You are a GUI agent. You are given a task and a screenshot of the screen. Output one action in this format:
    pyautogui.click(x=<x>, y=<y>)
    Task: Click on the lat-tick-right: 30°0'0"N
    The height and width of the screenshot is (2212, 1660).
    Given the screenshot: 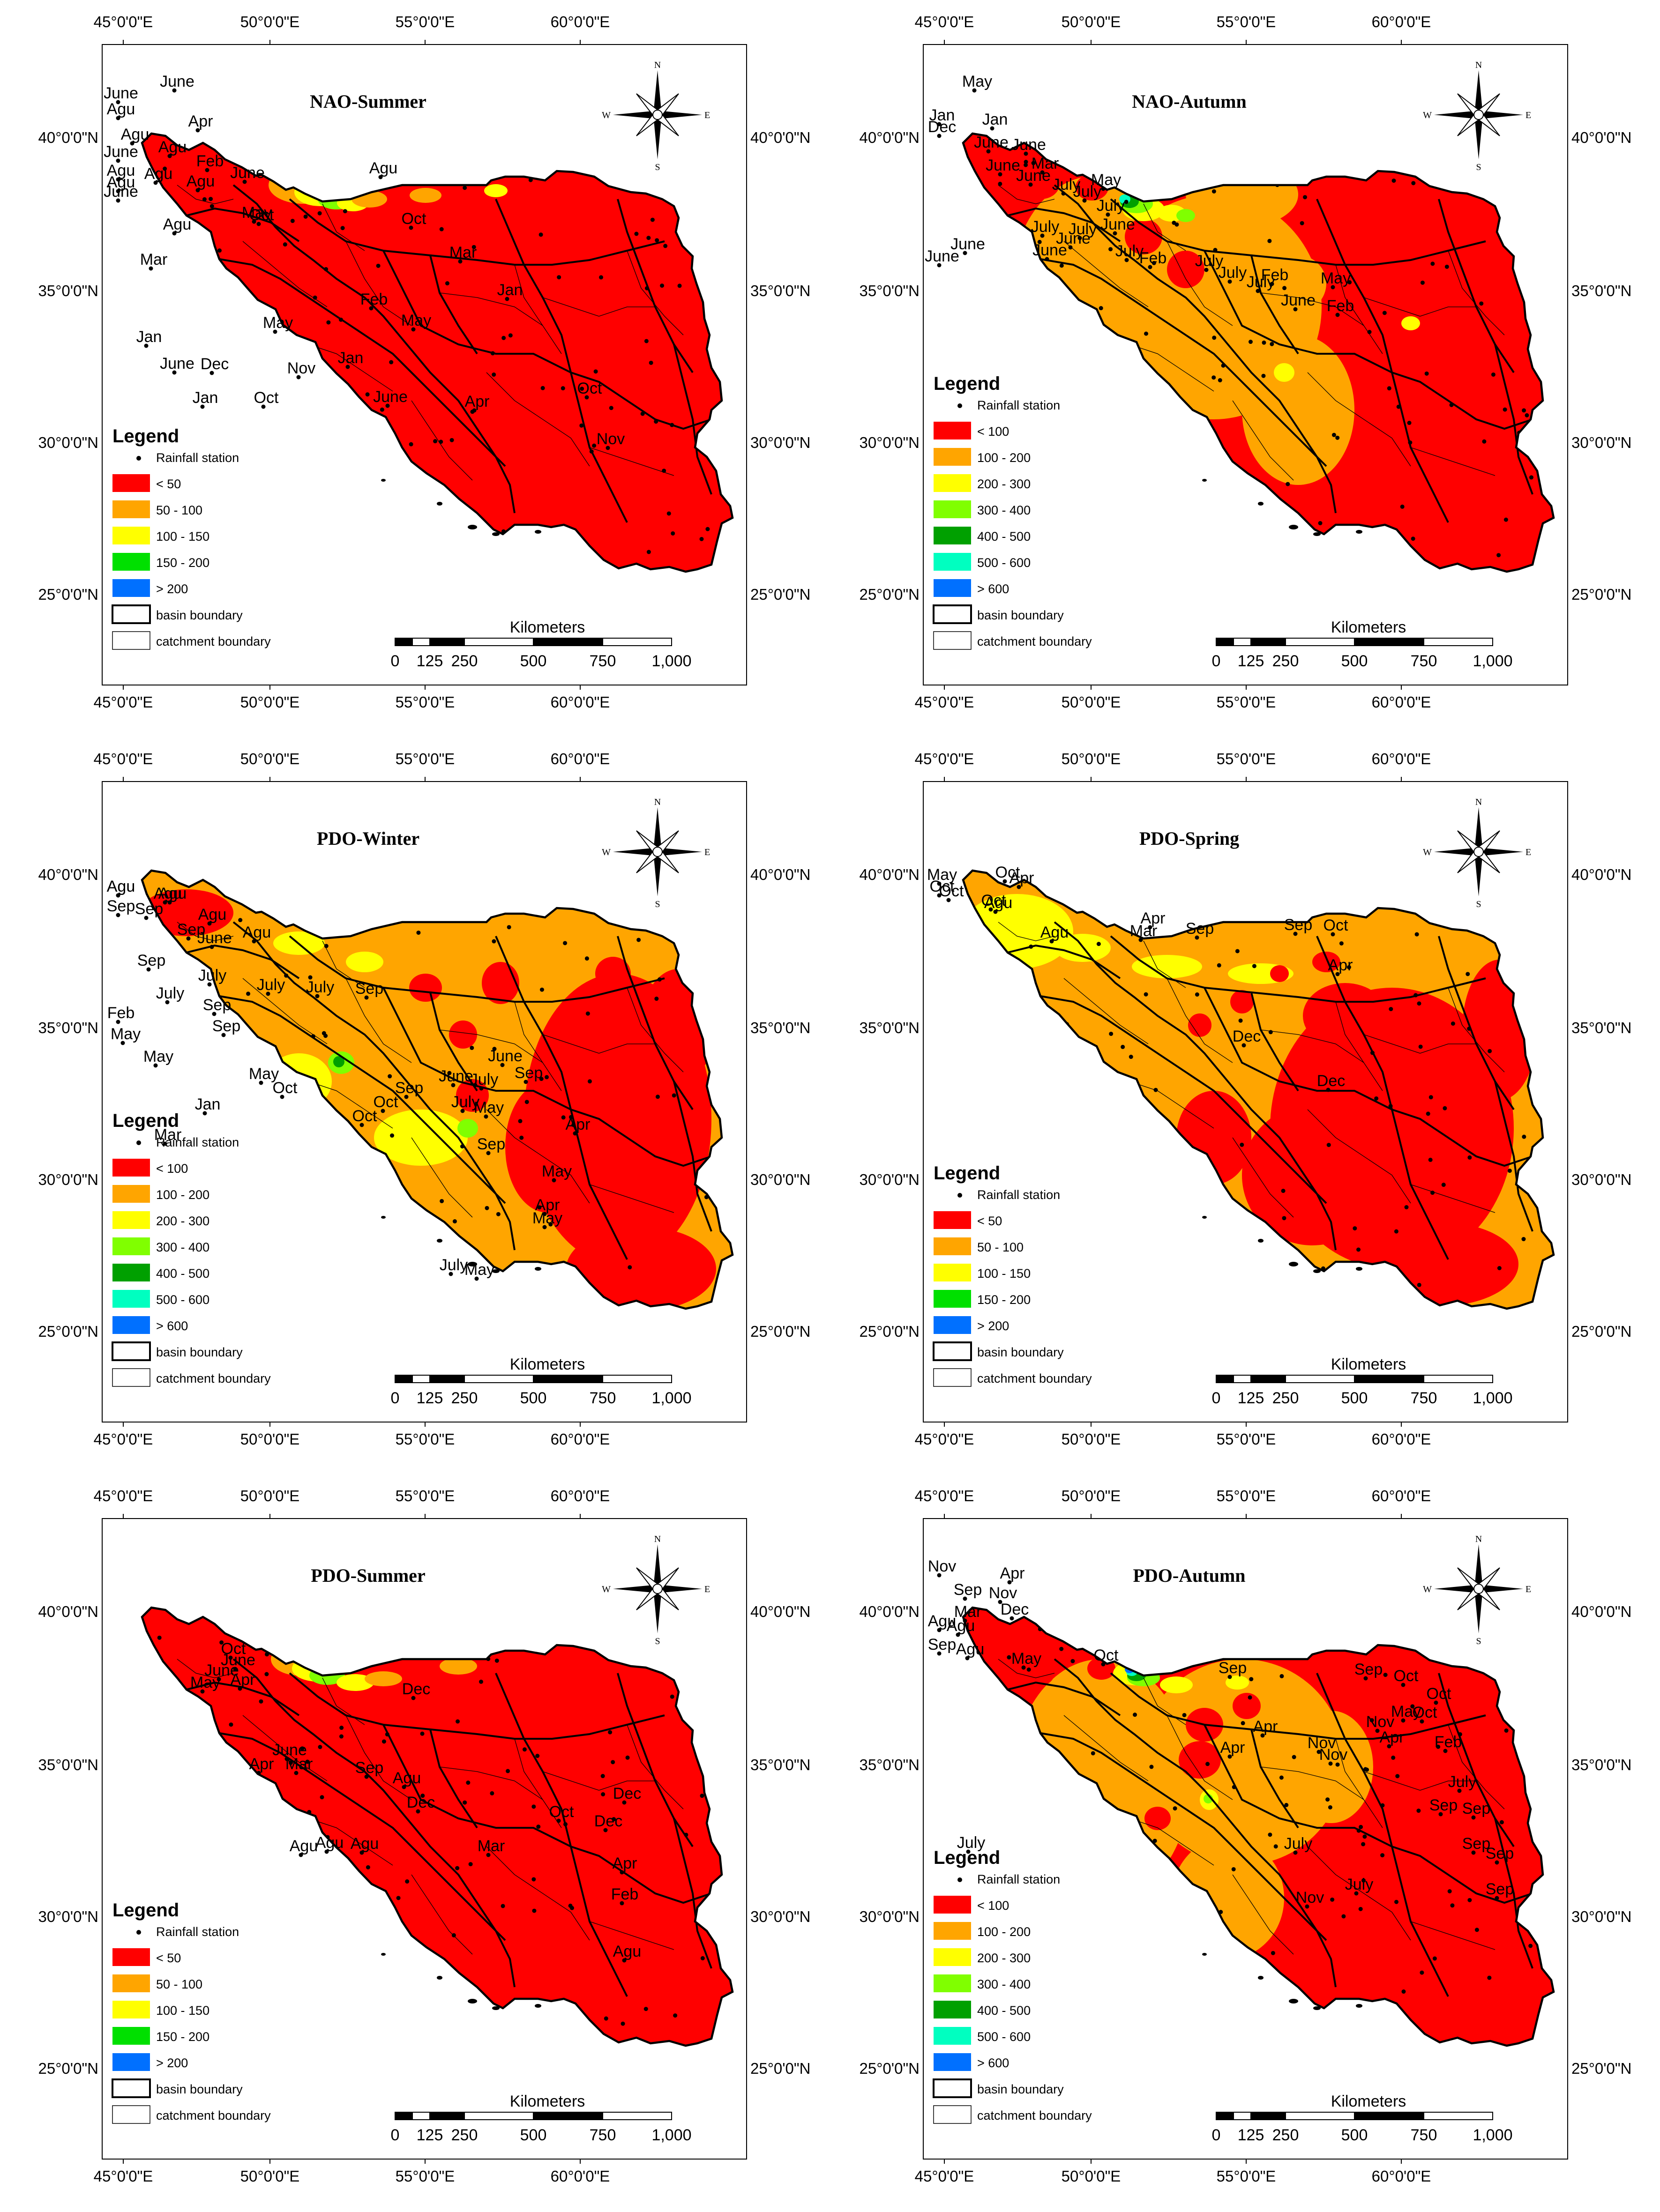 What is the action you would take?
    pyautogui.click(x=780, y=442)
    